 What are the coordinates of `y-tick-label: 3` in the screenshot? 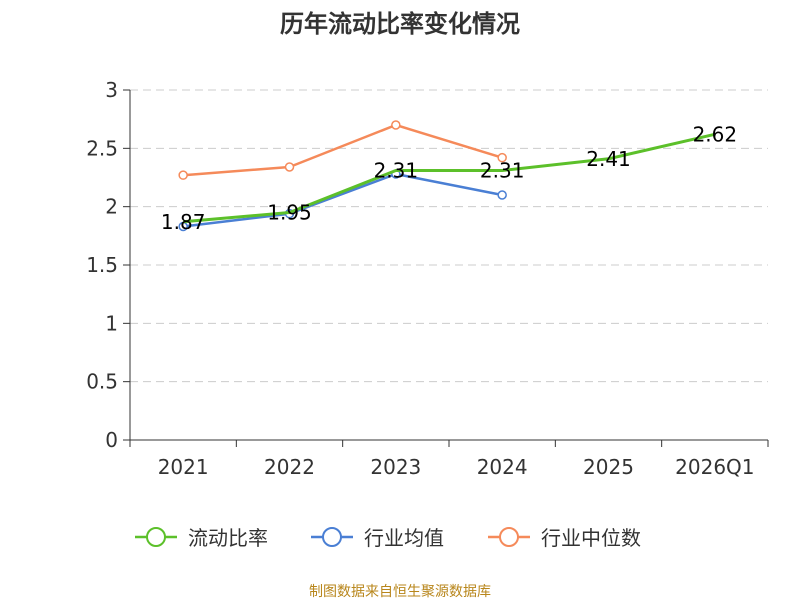 It's located at (111, 90).